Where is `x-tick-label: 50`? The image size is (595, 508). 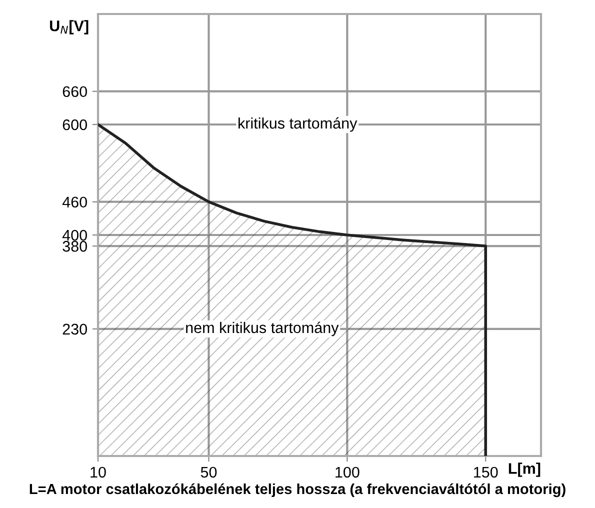
x-tick-label: 50 is located at coordinates (208, 472).